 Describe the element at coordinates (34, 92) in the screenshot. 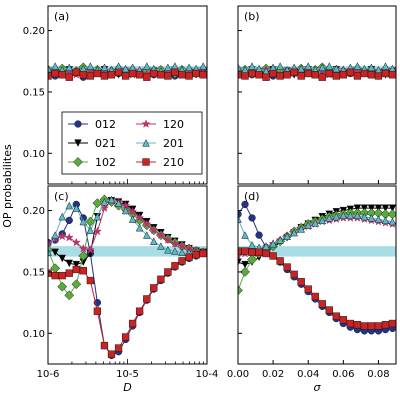

I see `panel-a-ytick-label: 0.15` at that location.